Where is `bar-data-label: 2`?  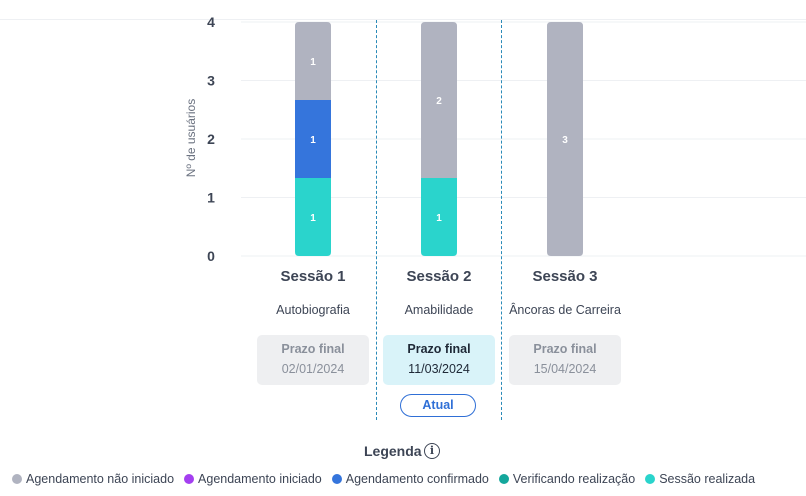 bar-data-label: 2 is located at coordinates (439, 101).